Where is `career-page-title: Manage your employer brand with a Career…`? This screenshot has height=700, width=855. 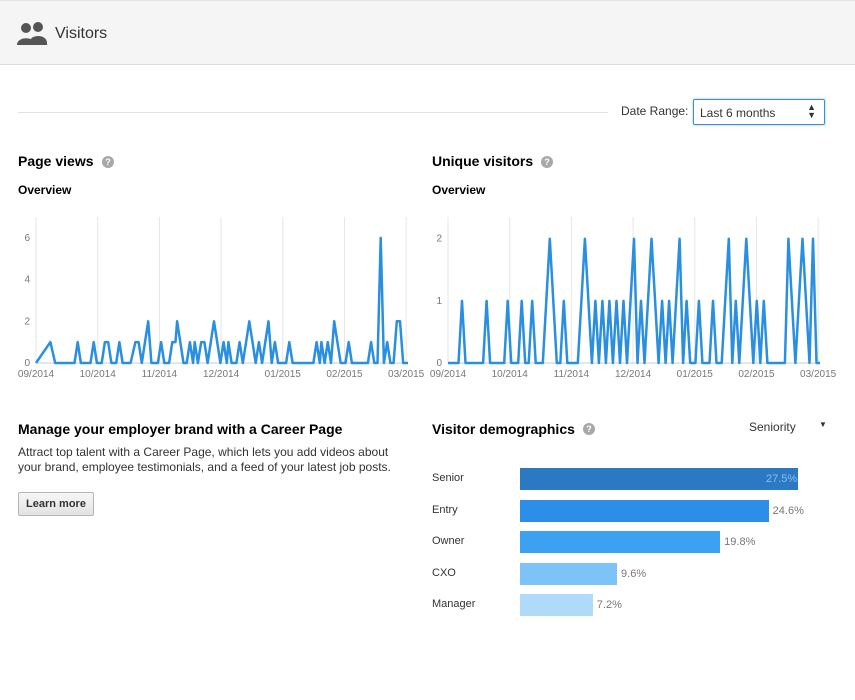
career-page-title: Manage your employer brand with a Career… is located at coordinates (180, 429).